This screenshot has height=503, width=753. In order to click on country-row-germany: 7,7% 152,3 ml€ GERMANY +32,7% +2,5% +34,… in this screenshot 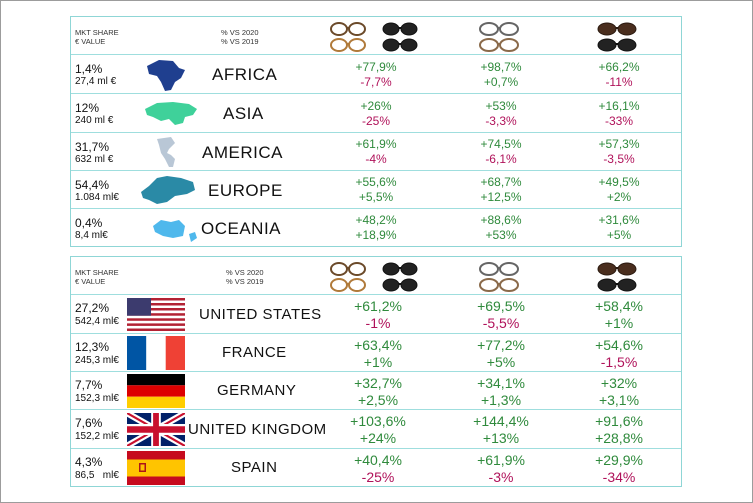, I will do `click(376, 391)`.